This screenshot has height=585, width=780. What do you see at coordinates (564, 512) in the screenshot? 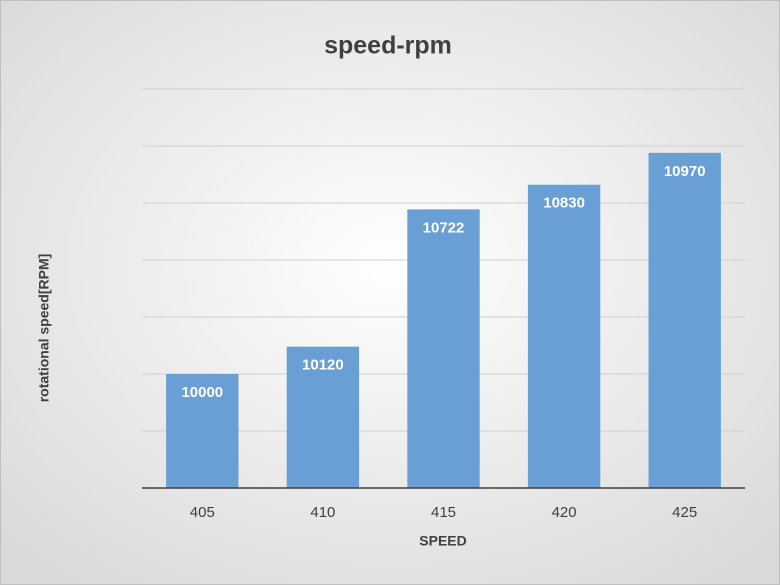
I see `x-tick-label: 420` at bounding box center [564, 512].